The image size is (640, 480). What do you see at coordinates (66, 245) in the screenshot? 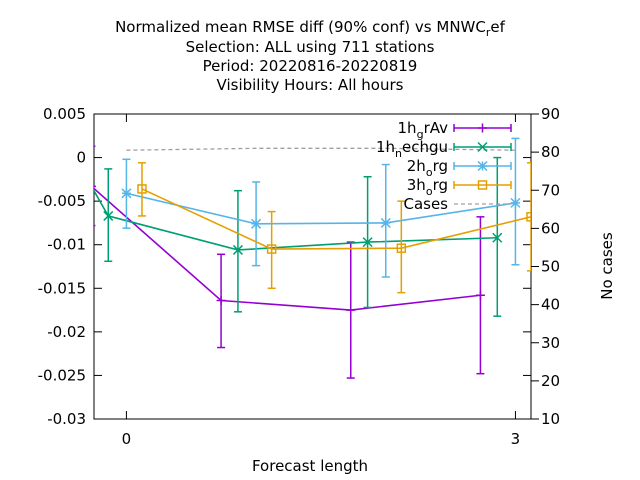
I see `y-tick-label: -0.01` at bounding box center [66, 245].